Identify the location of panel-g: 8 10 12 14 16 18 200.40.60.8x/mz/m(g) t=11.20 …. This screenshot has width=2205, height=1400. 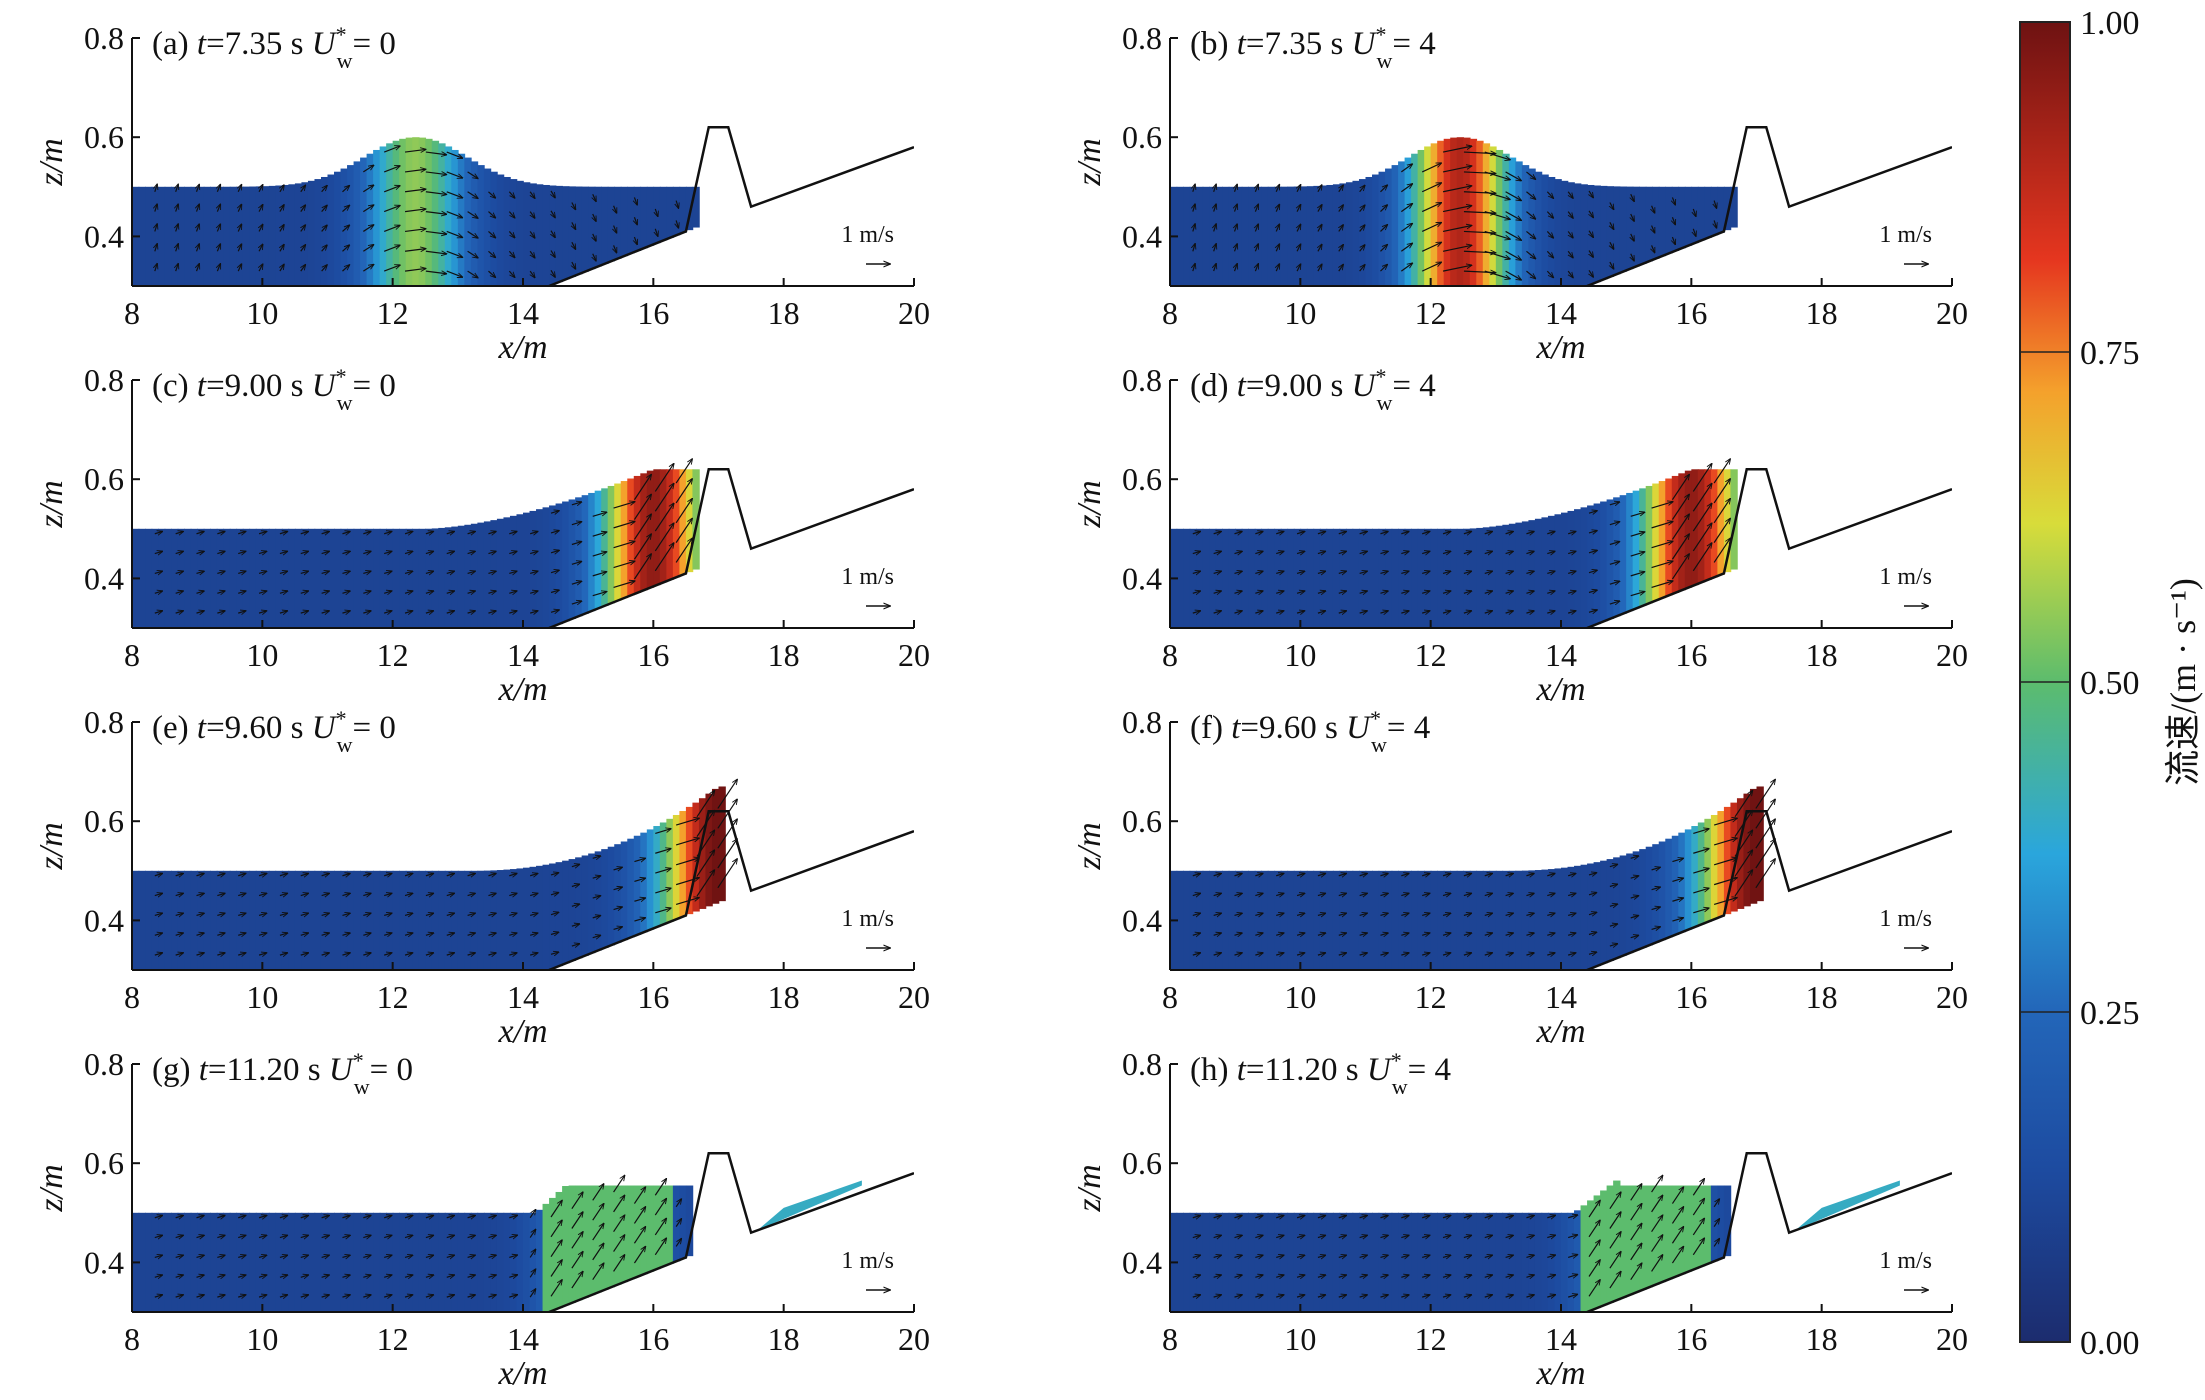
(481, 1219).